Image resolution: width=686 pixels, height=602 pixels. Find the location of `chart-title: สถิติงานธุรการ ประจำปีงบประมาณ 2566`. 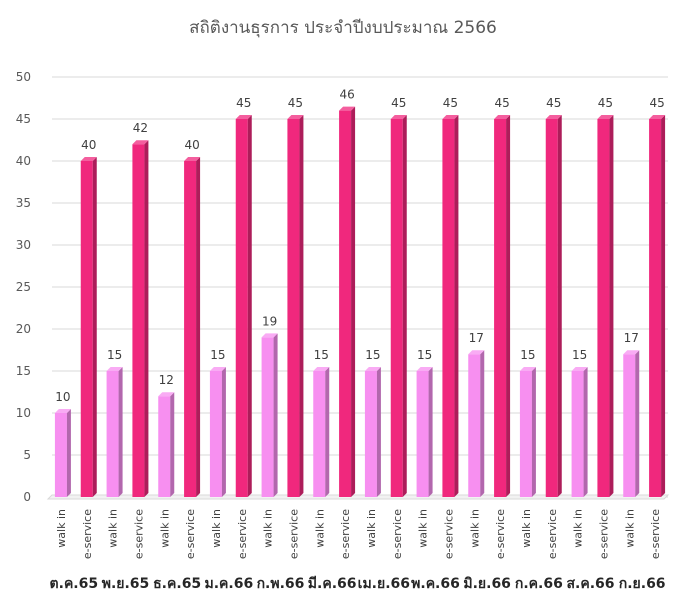

chart-title: สถิติงานธุรการ ประจำปีงบประมาณ 2566 is located at coordinates (343, 28).